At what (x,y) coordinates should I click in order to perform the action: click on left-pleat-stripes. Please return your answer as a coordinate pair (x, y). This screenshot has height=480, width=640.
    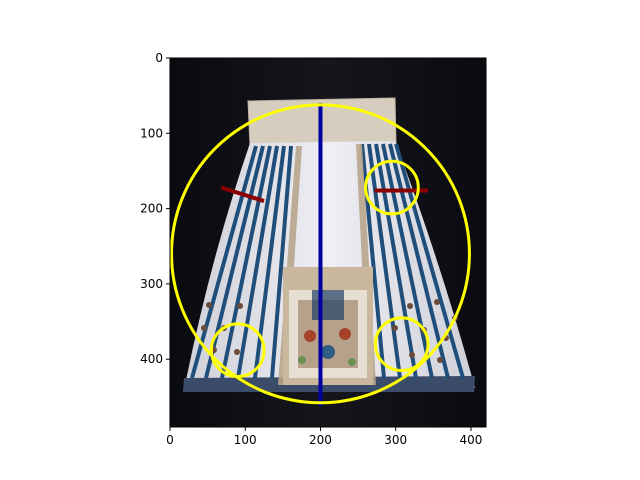
    Looking at the image, I should click on (241, 262).